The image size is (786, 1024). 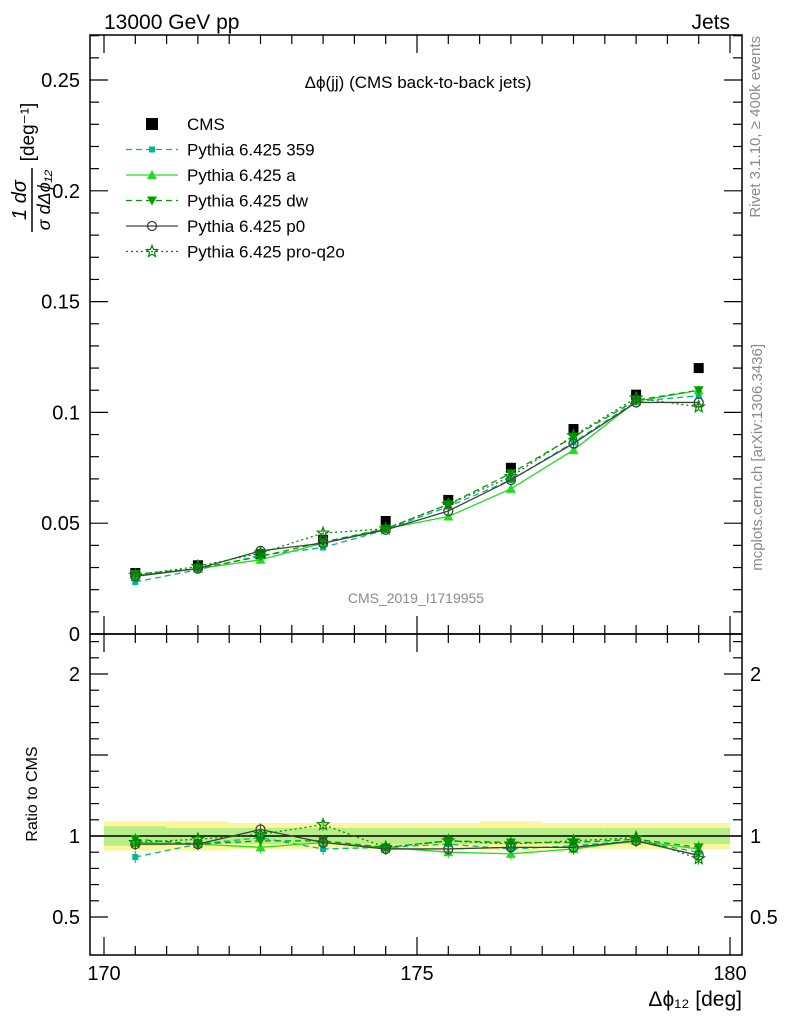 I want to click on ratio-line-pythia-6-425-a, so click(x=417, y=847).